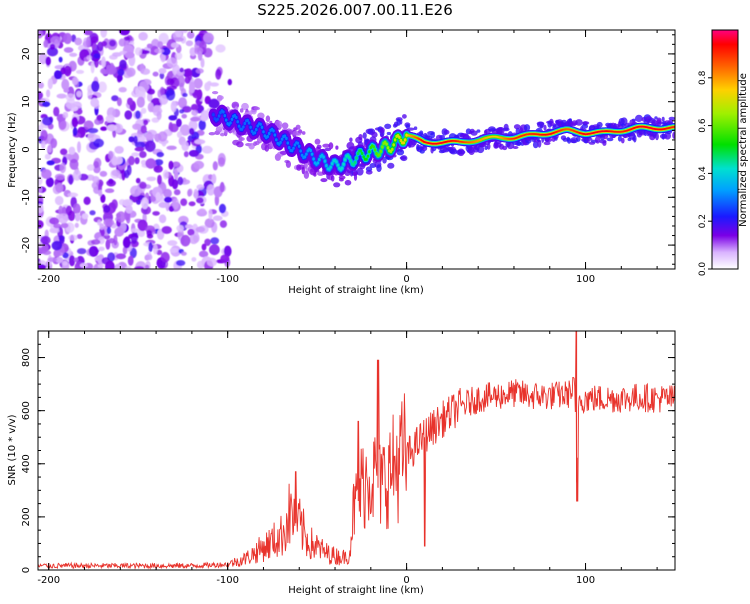 The height and width of the screenshot is (604, 750). What do you see at coordinates (48, 279) in the screenshot?
I see `x-tick-label: -200` at bounding box center [48, 279].